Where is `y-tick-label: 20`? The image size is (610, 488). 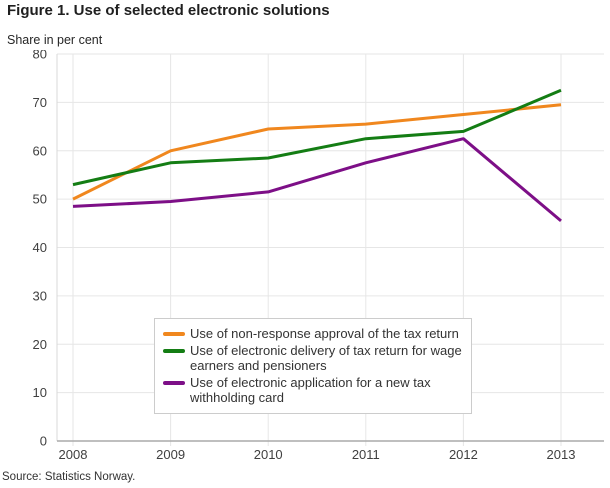 y-tick-label: 20 is located at coordinates (40, 344).